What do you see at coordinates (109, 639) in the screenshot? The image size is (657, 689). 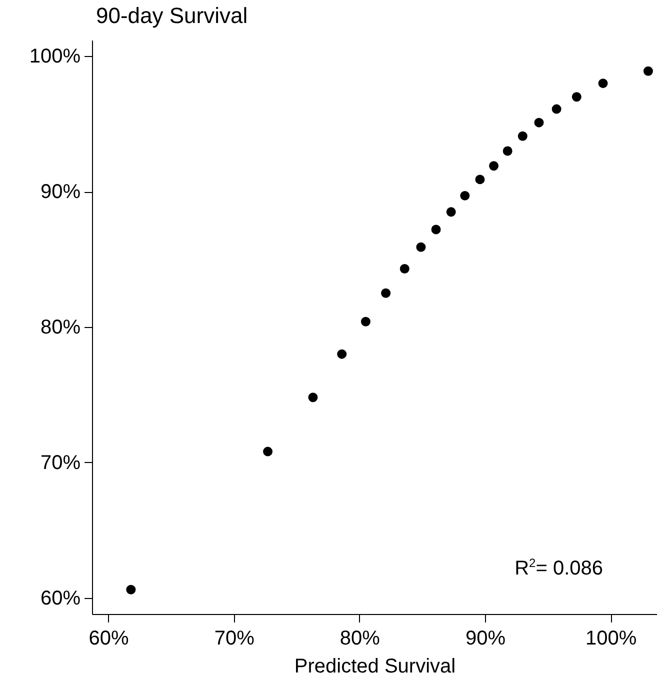 I see `x-tick-label: 60%` at bounding box center [109, 639].